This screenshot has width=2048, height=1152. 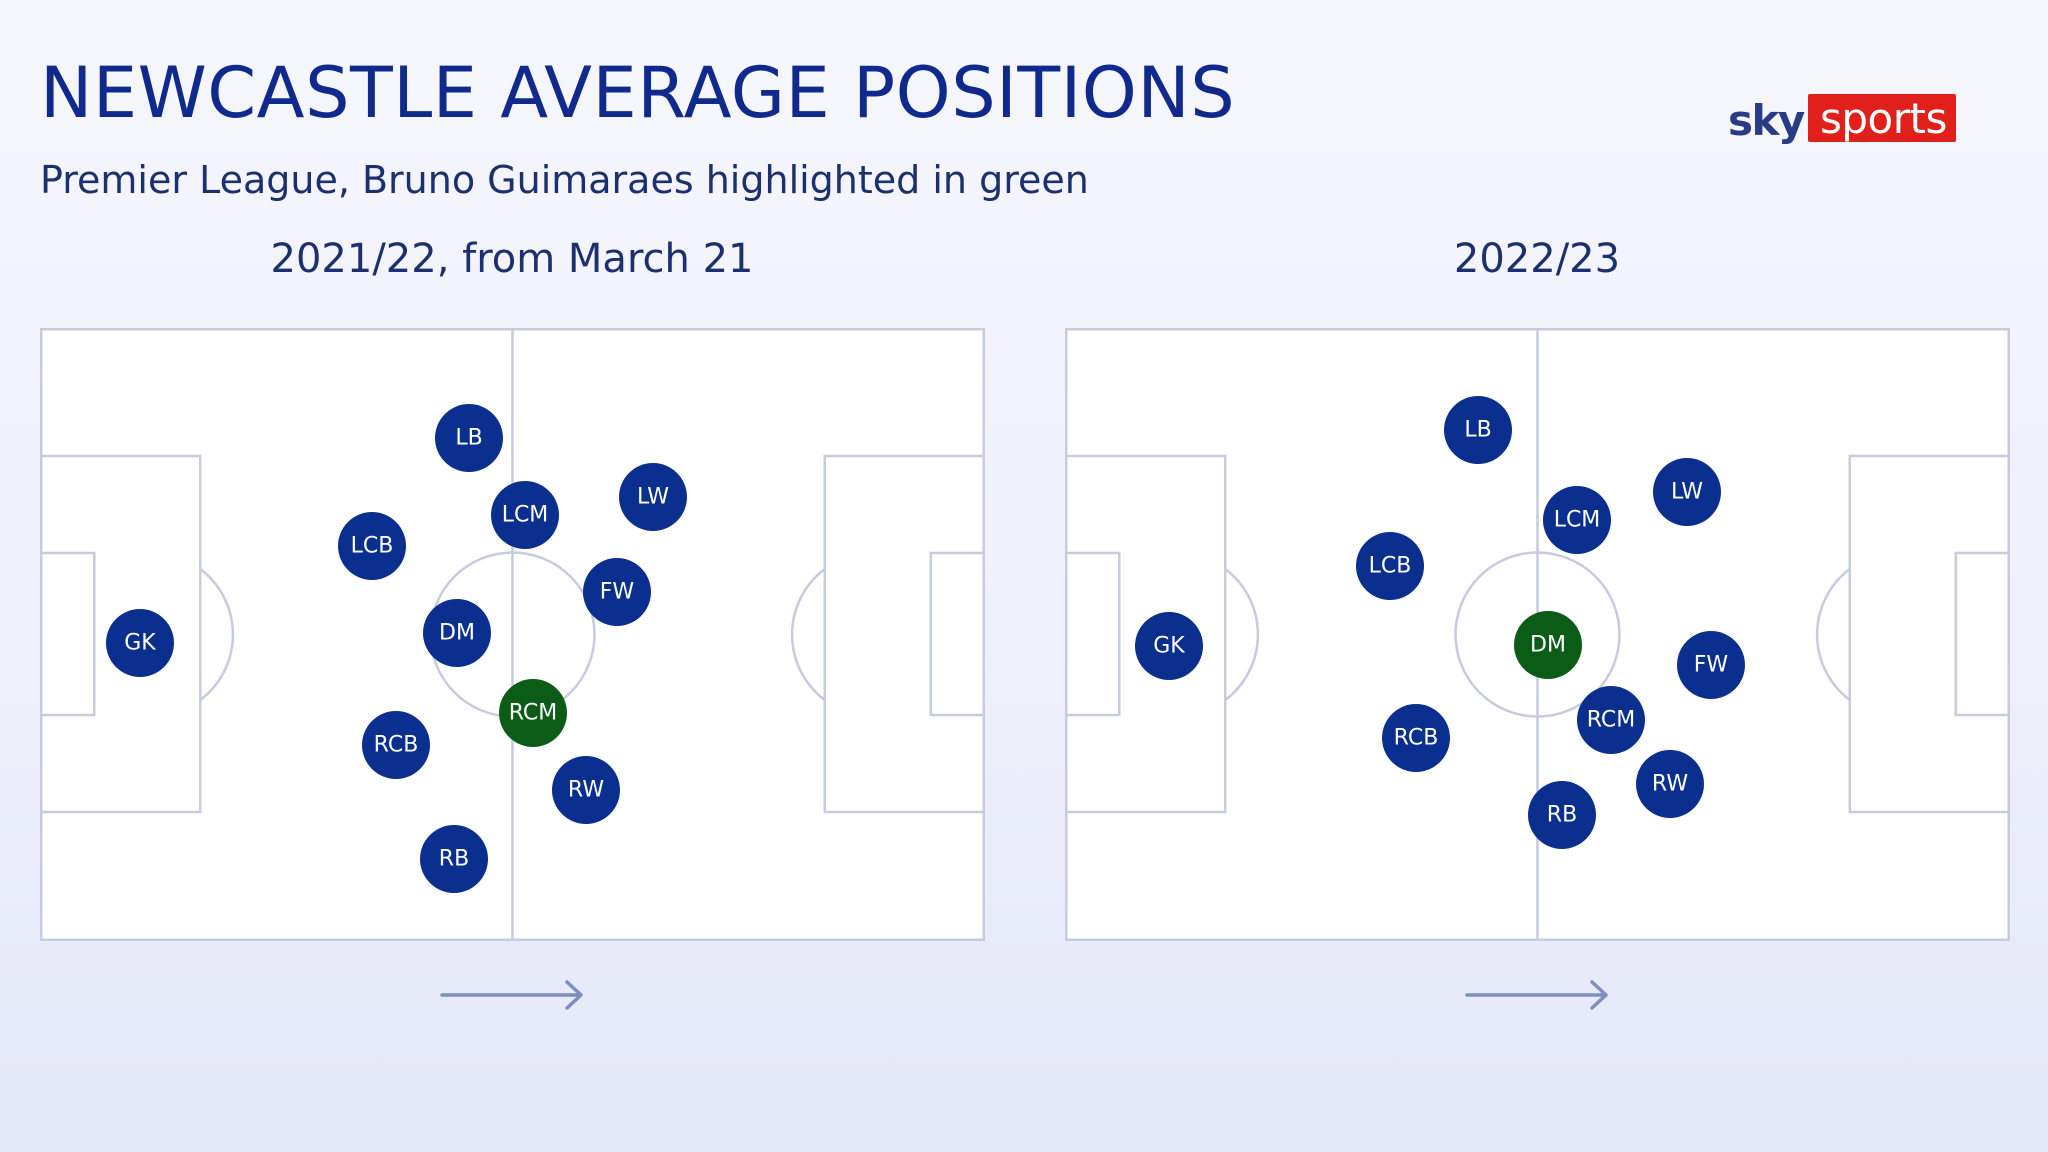 What do you see at coordinates (1766, 120) in the screenshot?
I see `logo-sky-text: sky` at bounding box center [1766, 120].